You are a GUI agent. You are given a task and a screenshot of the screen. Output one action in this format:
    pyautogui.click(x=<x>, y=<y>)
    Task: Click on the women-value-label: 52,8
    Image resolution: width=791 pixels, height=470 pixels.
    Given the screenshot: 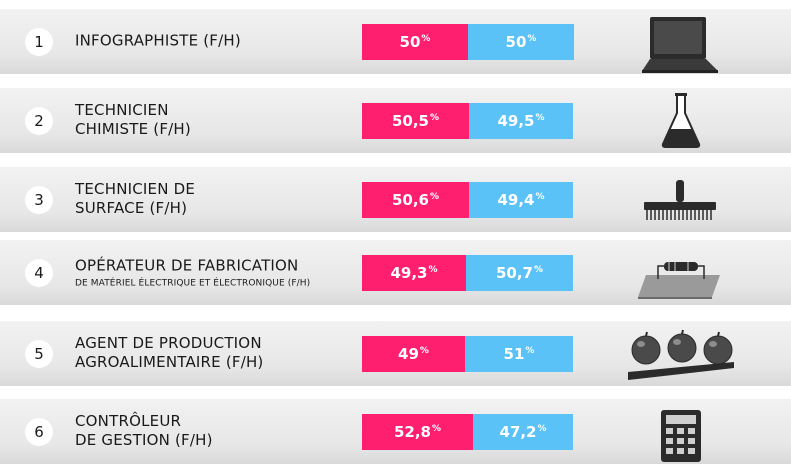 What is the action you would take?
    pyautogui.click(x=412, y=431)
    